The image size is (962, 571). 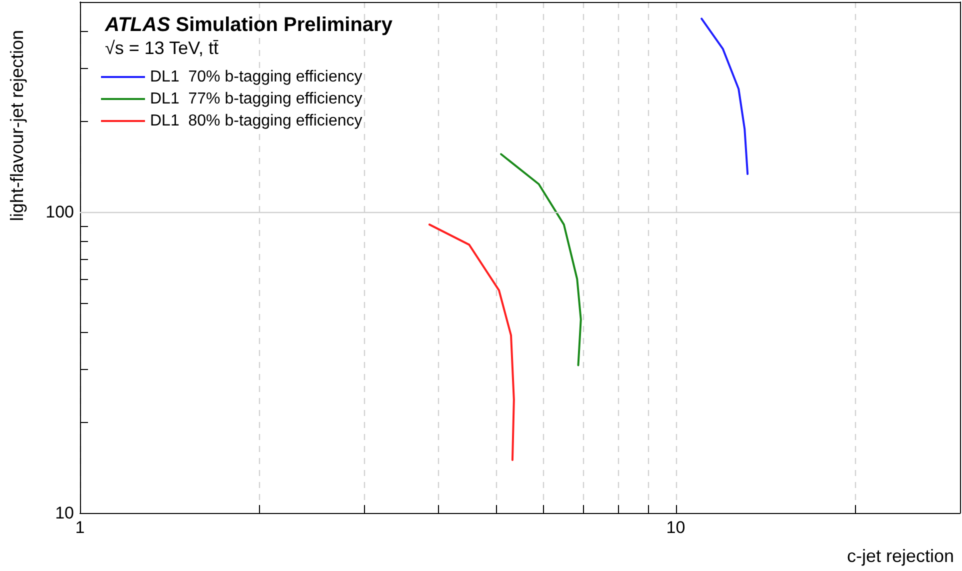 What do you see at coordinates (17, 126) in the screenshot?
I see `y-axis-title: light-flavour-jet rejection` at bounding box center [17, 126].